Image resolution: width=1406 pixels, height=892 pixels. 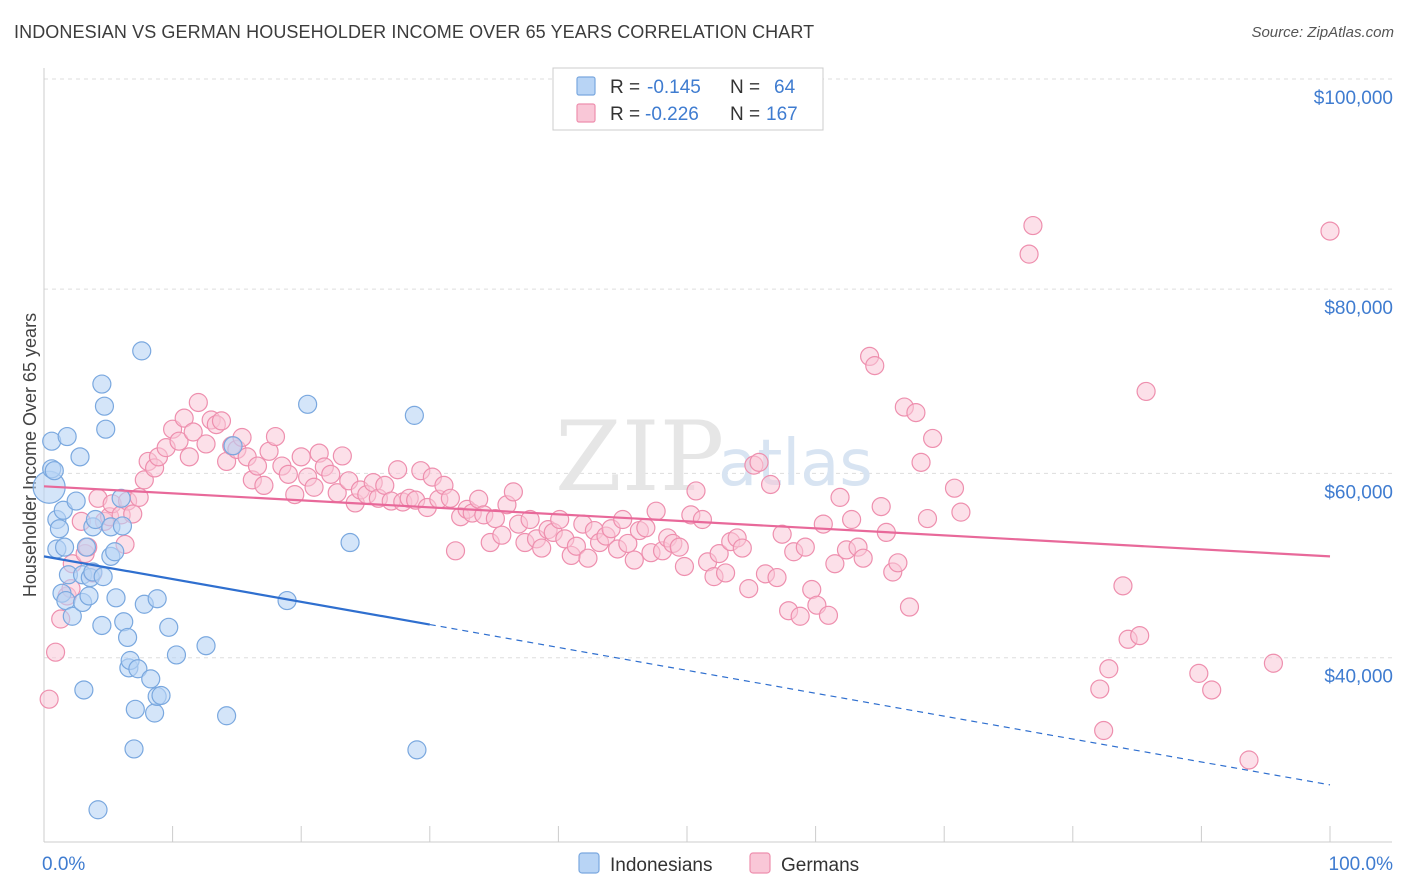 What do you see at coordinates (1358, 308) in the screenshot?
I see `y-tick-label: $80,000` at bounding box center [1358, 308].